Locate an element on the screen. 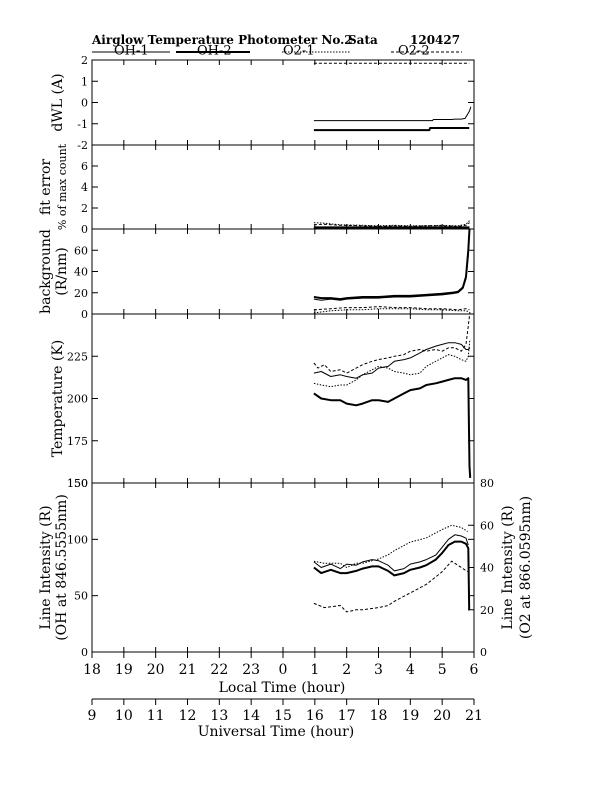 The width and height of the screenshot is (612, 792). ut-tick-label: 13 is located at coordinates (219, 716).